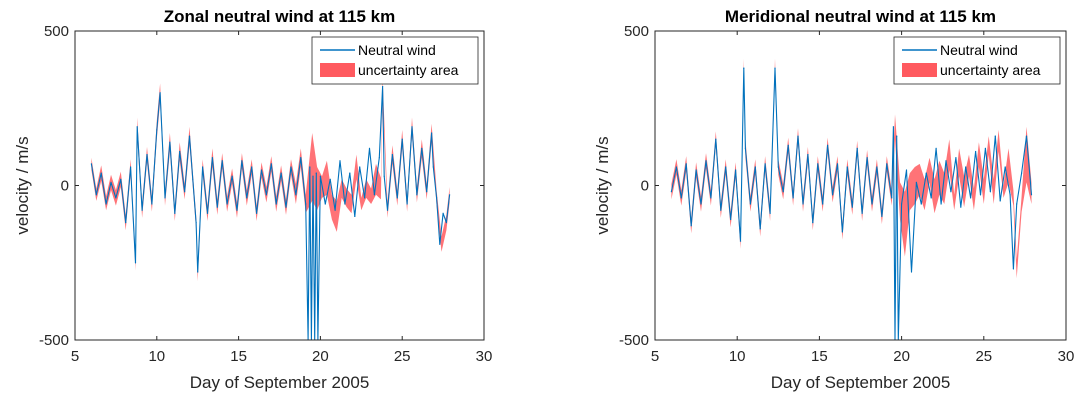  I want to click on x-tick-label: 10, so click(156, 356).